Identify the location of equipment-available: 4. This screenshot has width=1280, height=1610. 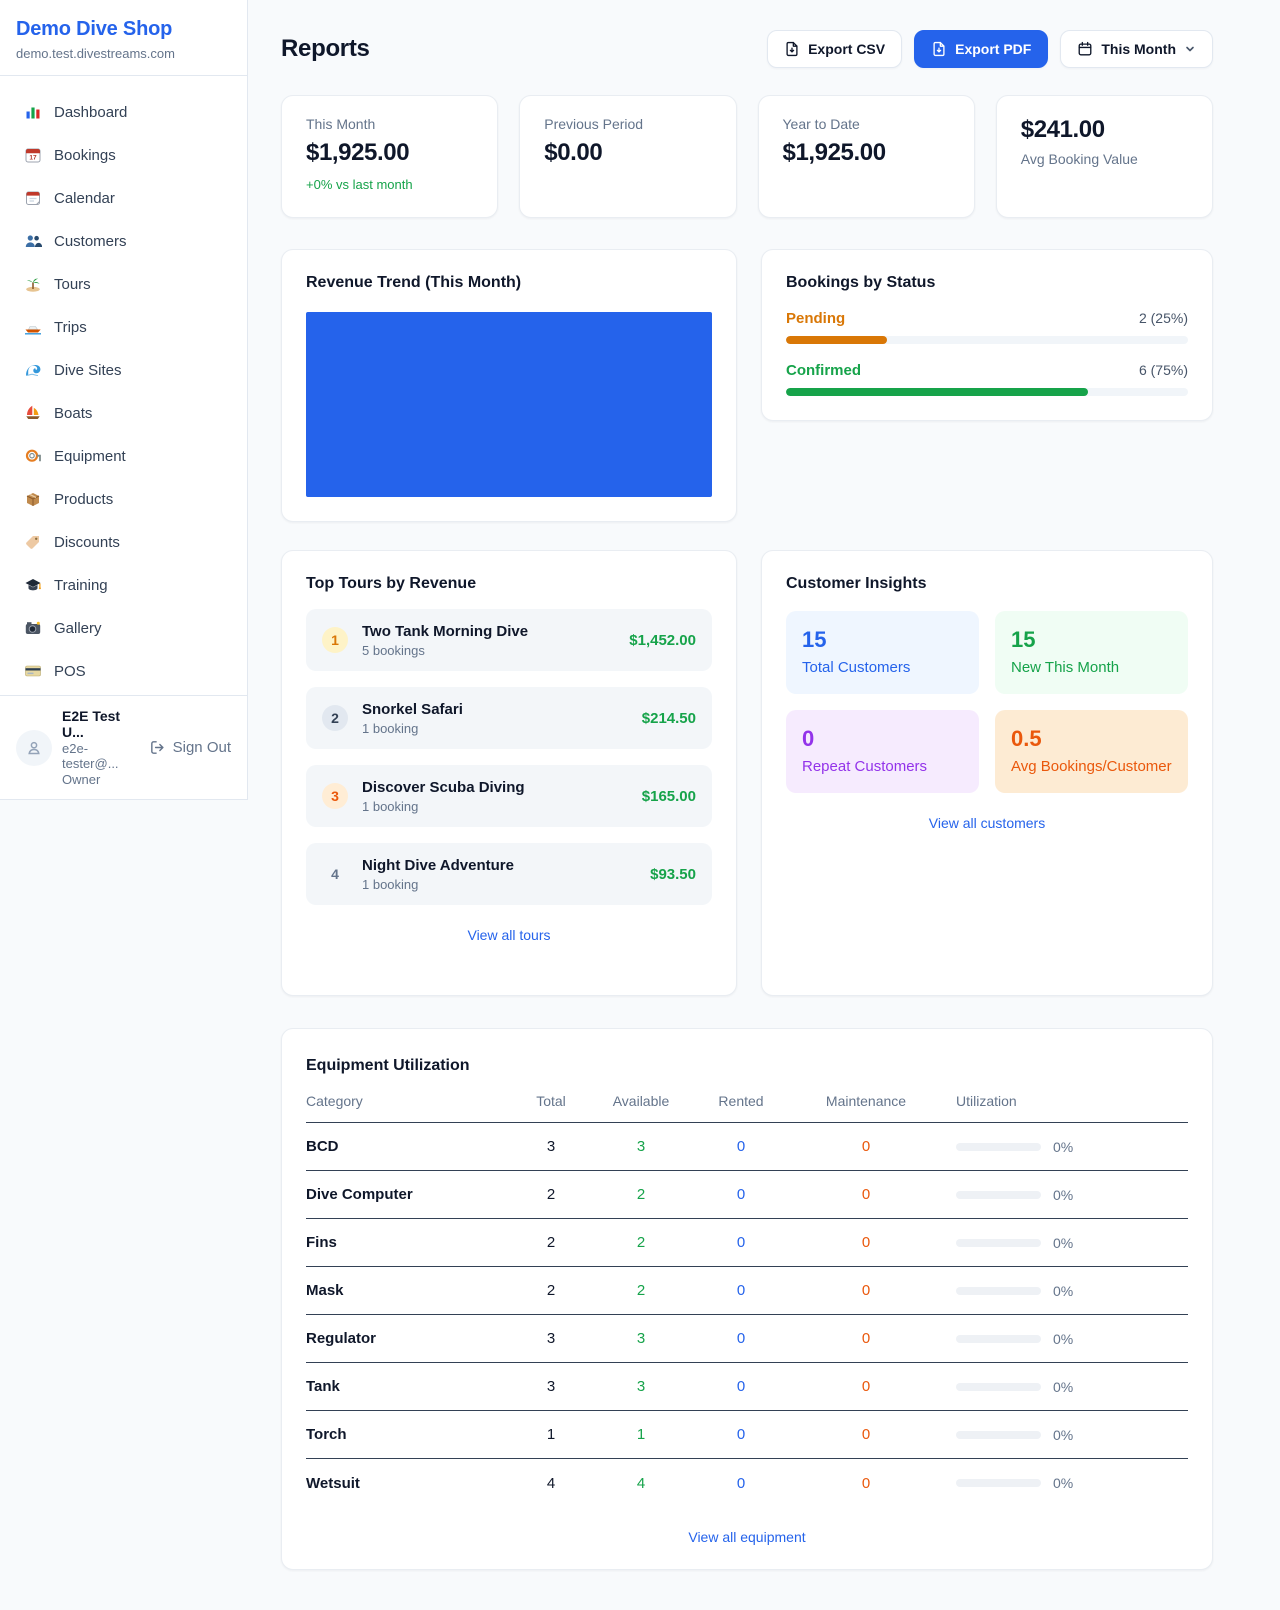
(641, 1483).